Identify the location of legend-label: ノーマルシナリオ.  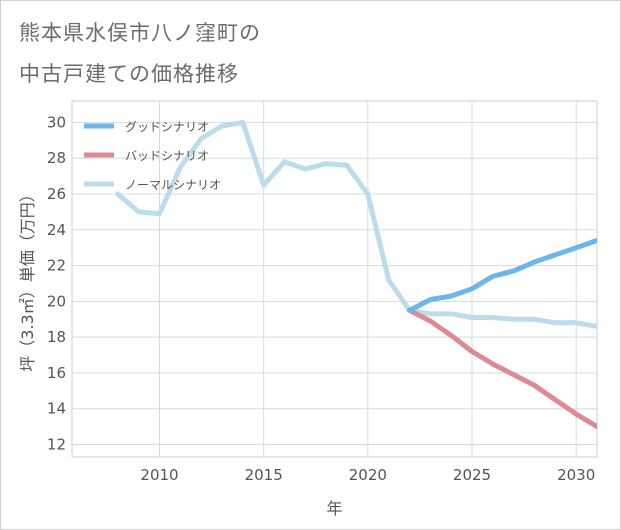
(173, 185).